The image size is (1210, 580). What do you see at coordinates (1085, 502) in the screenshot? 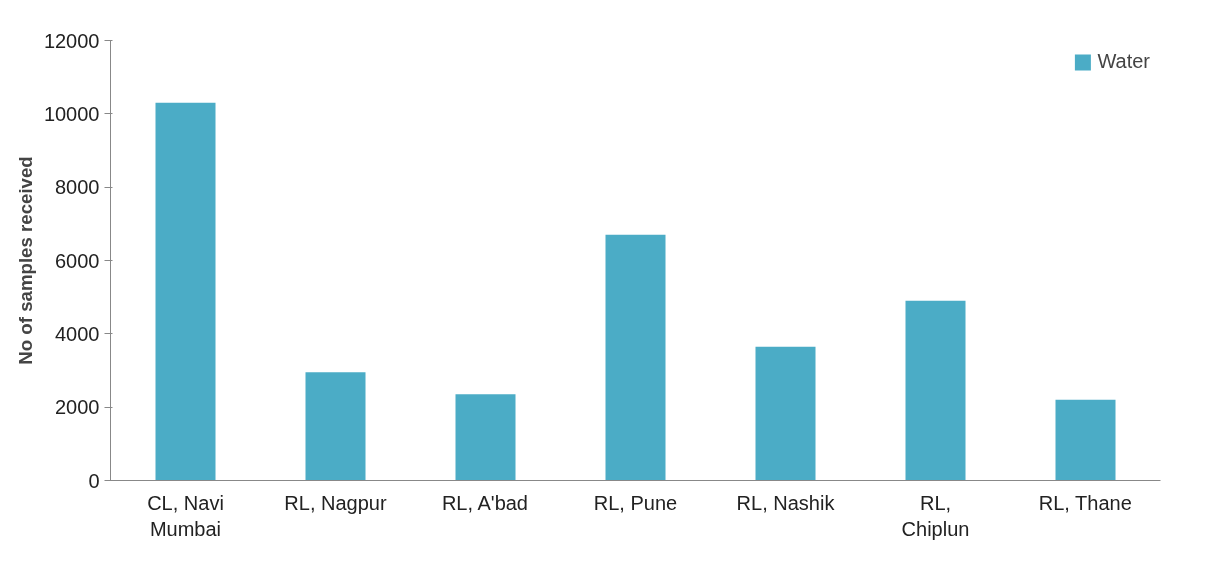
I see `x-tick-label: RL, Thane` at bounding box center [1085, 502].